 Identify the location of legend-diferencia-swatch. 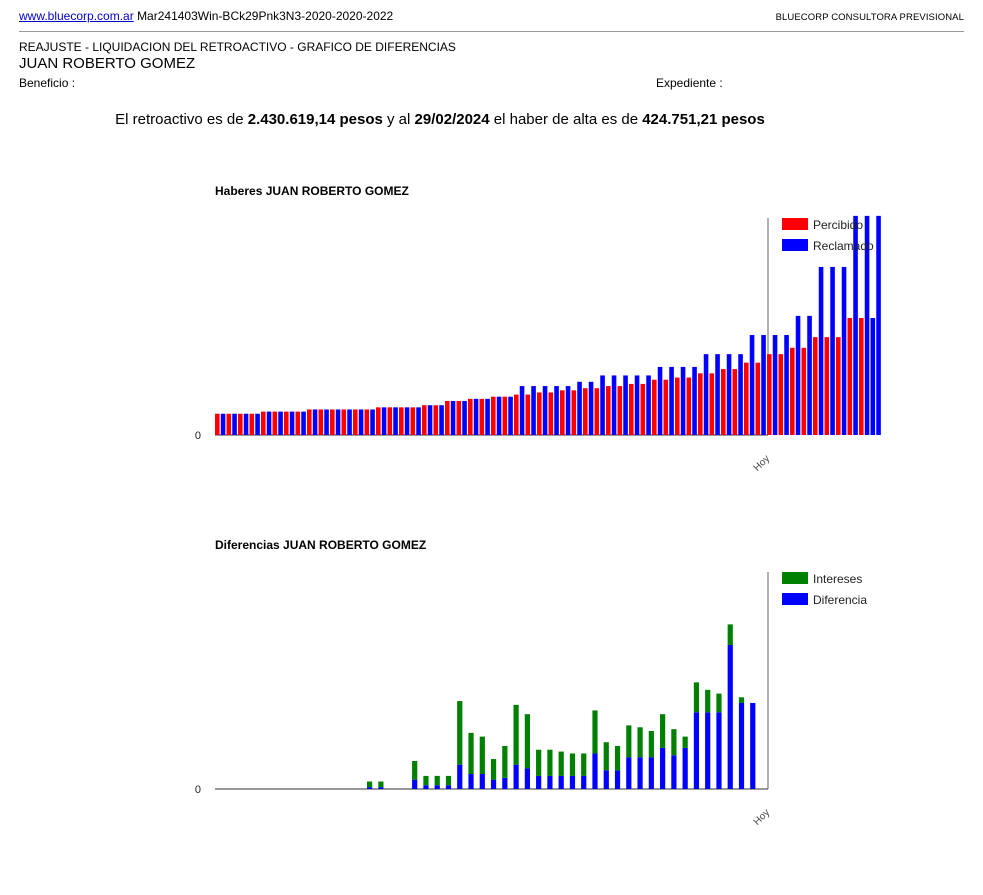
(795, 599).